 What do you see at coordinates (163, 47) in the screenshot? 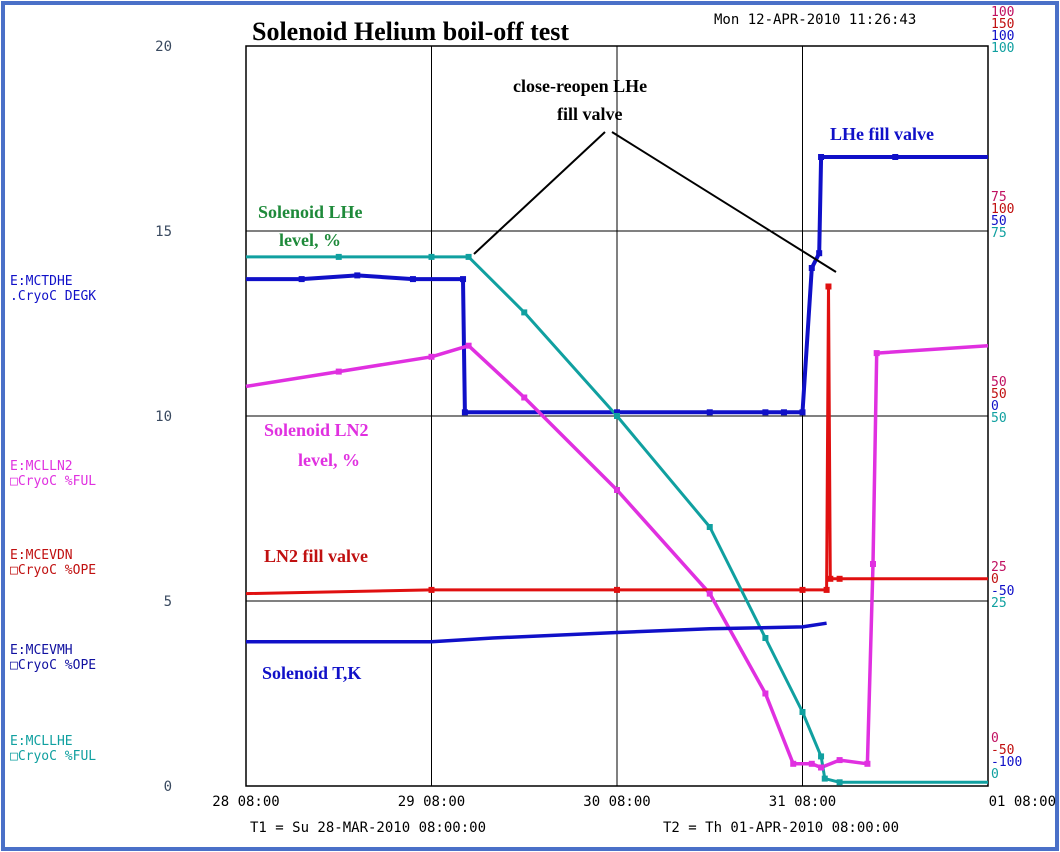
I see `left-tick-label: 20` at bounding box center [163, 47].